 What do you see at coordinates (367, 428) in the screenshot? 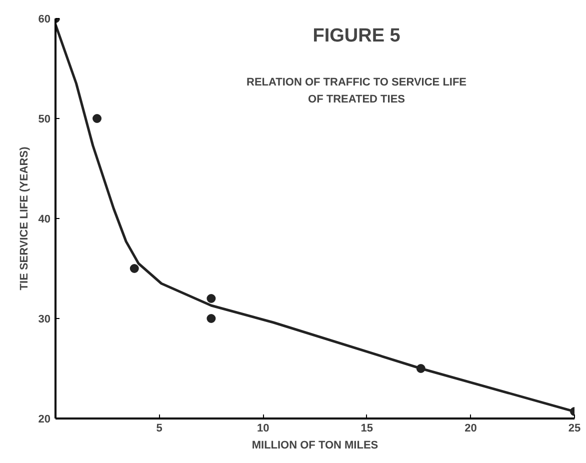
I see `x-tick-label: 15` at bounding box center [367, 428].